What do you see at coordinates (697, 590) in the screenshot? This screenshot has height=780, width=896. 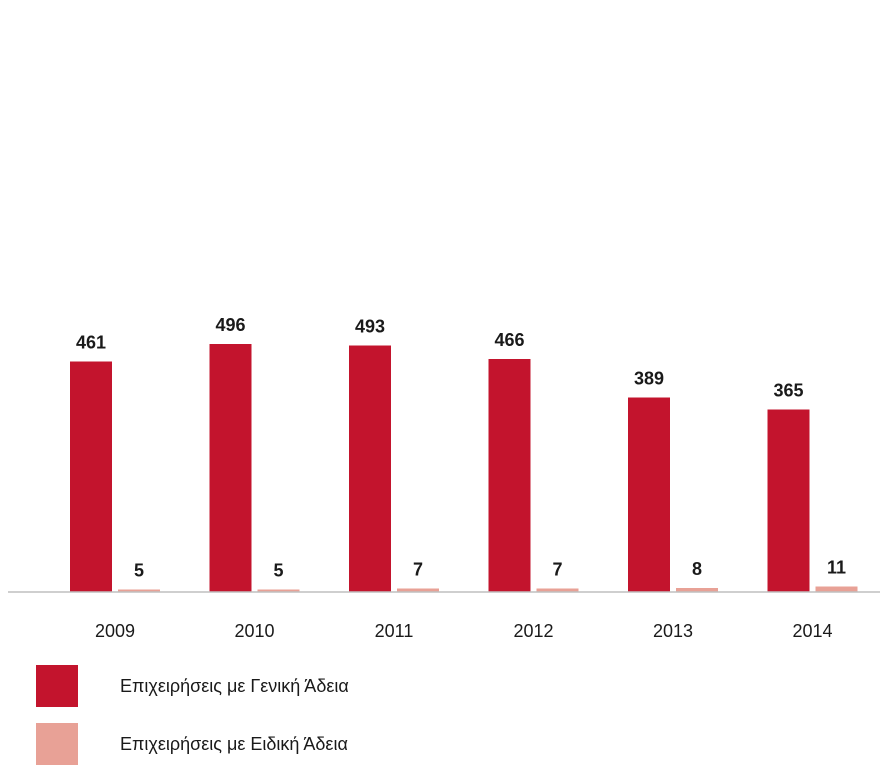 I see `bar-special-2013` at bounding box center [697, 590].